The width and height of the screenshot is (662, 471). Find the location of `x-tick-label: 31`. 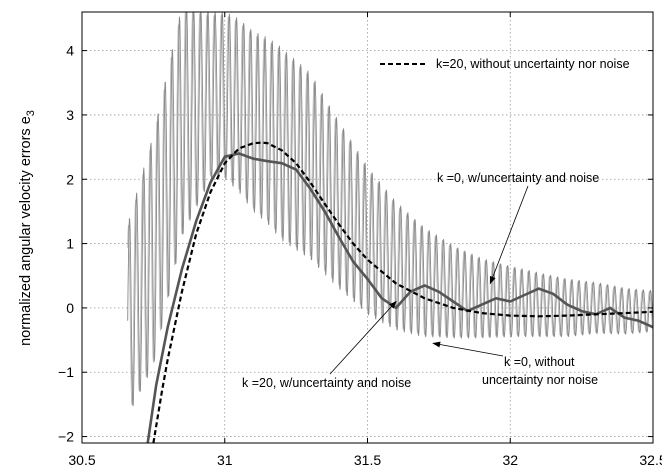

x-tick-label: 31 is located at coordinates (225, 460).